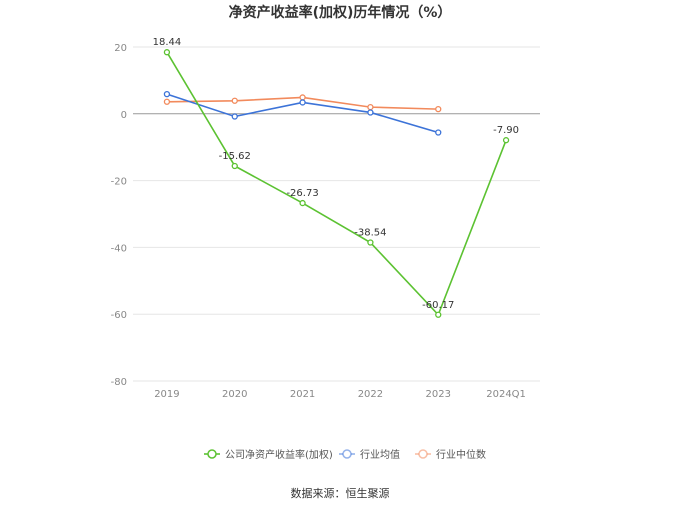  I want to click on data-source: 数据来源：恒生聚源, so click(340, 493).